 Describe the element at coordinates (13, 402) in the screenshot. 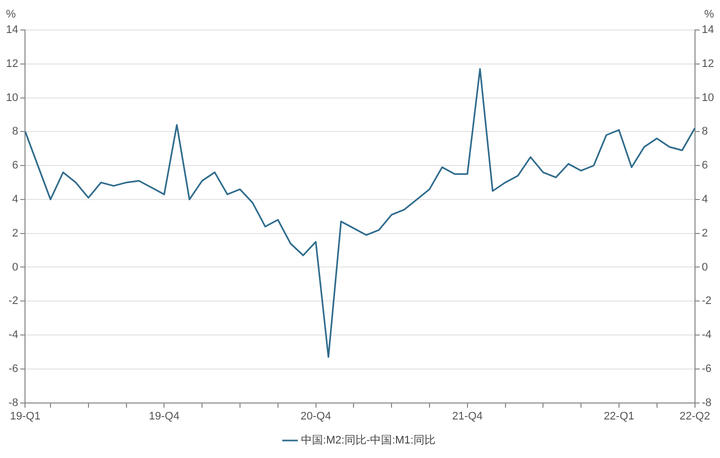

I see `y-tick-label: -8` at that location.